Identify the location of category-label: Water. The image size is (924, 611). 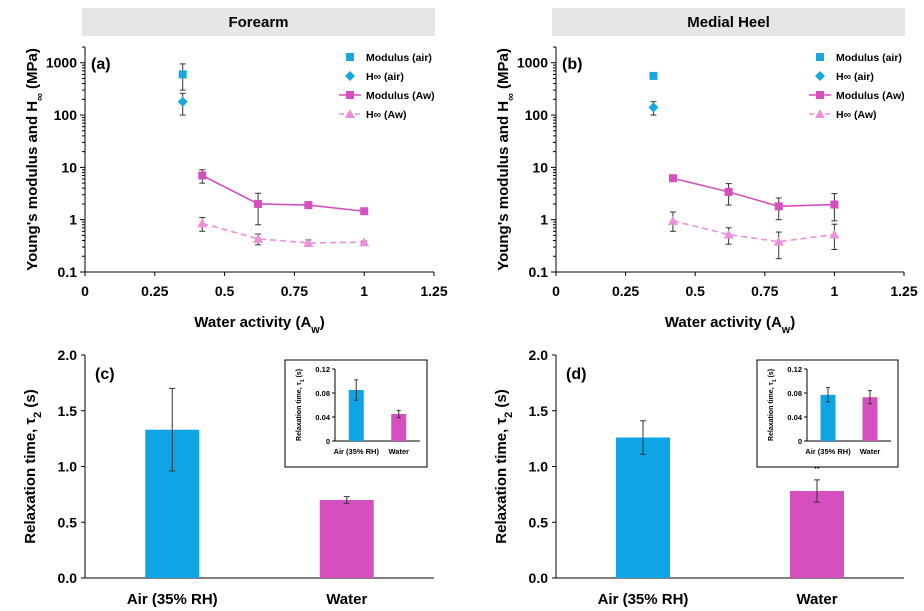
(816, 599).